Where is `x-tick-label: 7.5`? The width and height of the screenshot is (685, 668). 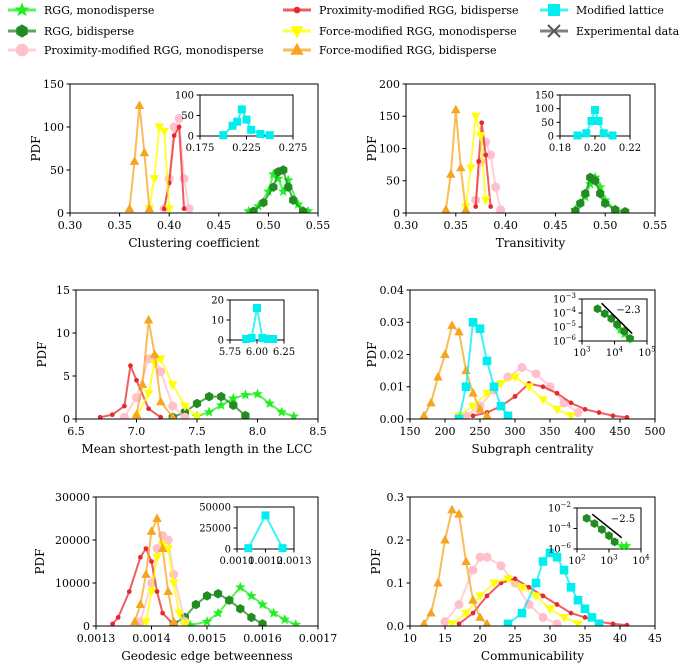
x-tick-label: 7.5 is located at coordinates (197, 431).